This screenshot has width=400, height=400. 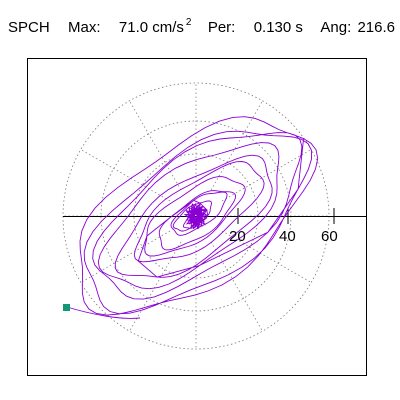 What do you see at coordinates (215, 216) in the screenshot?
I see `x-axis` at bounding box center [215, 216].